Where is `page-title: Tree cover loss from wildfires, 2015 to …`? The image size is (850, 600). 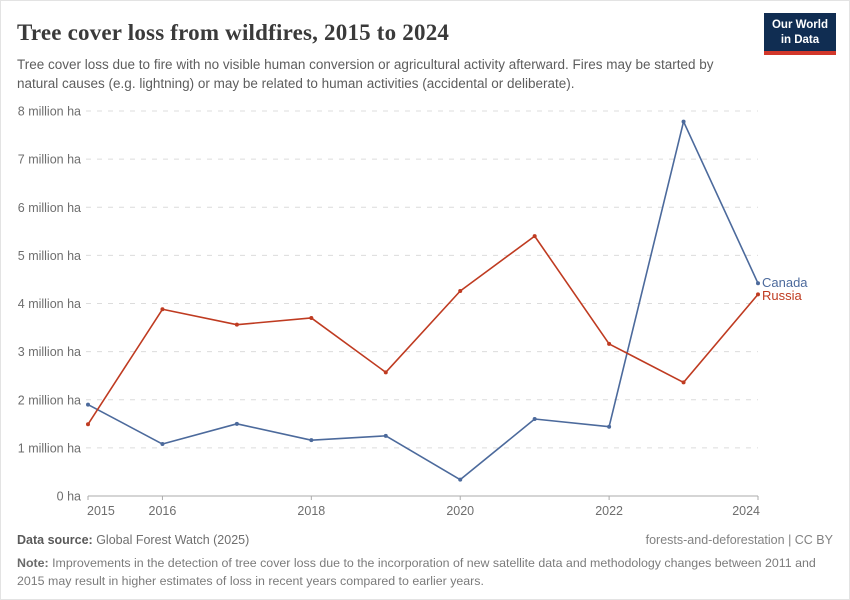 page-title: Tree cover loss from wildfires, 2015 to … is located at coordinates (233, 32).